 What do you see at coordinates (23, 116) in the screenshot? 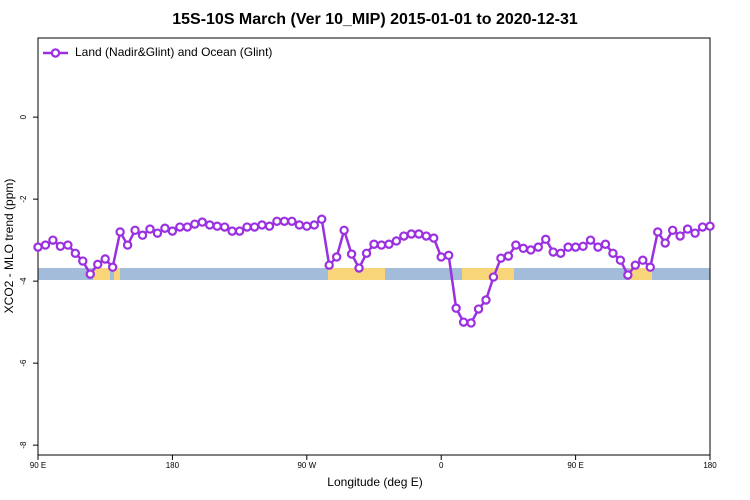
I see `y-tick-label: 0` at bounding box center [23, 116].